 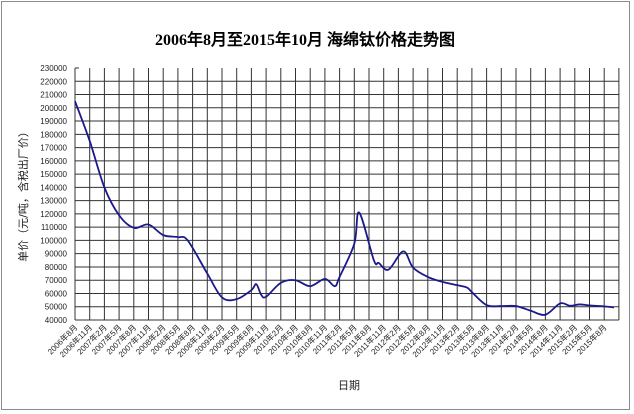 What do you see at coordinates (305, 39) in the screenshot?
I see `chart-title: 2006年8月至2015年10月 海绵钛价格走势图` at bounding box center [305, 39].